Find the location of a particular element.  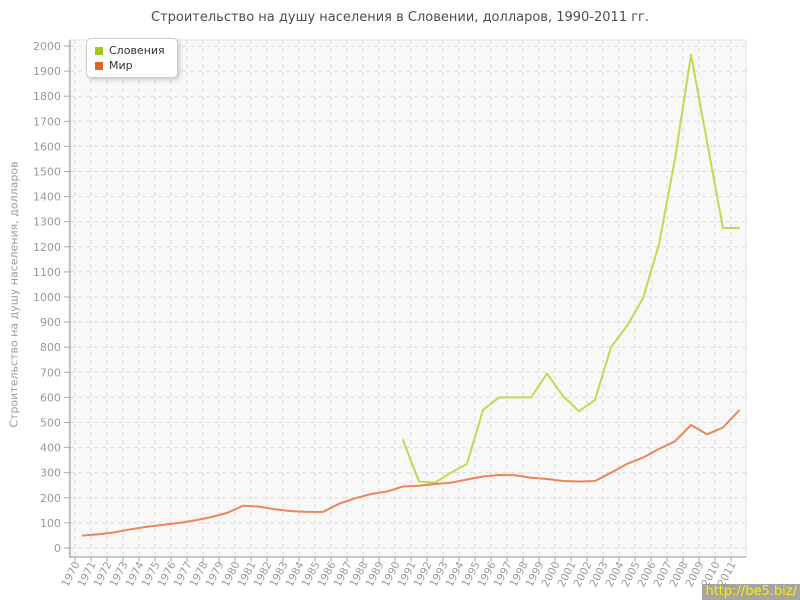

y-tick-label: 800 is located at coordinates (50, 347).